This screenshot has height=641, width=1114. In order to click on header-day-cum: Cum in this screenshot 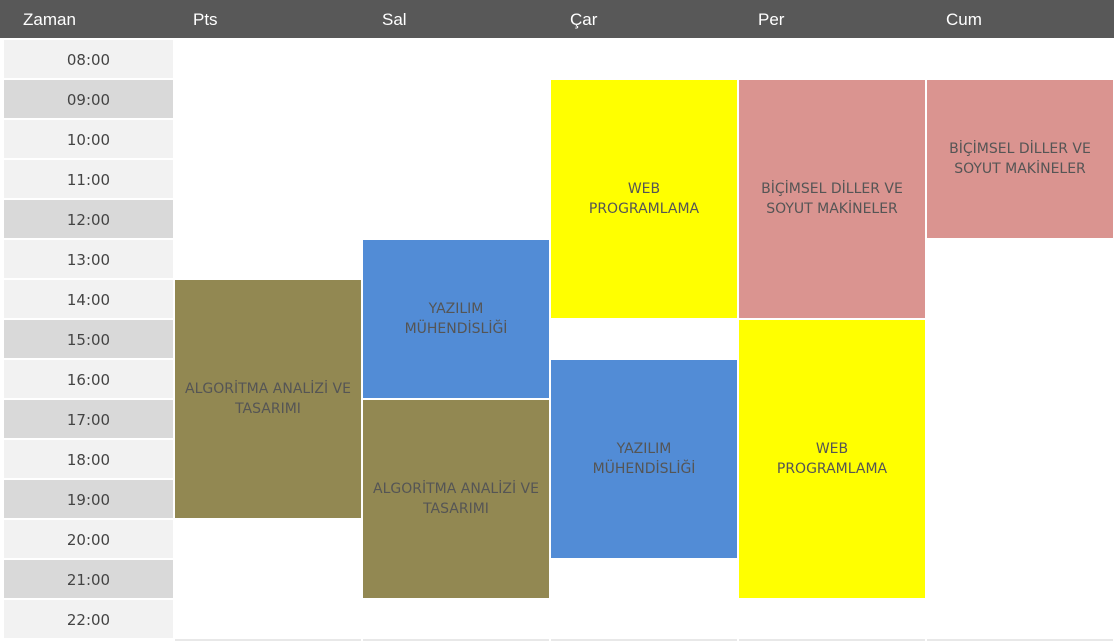, I will do `click(964, 19)`.